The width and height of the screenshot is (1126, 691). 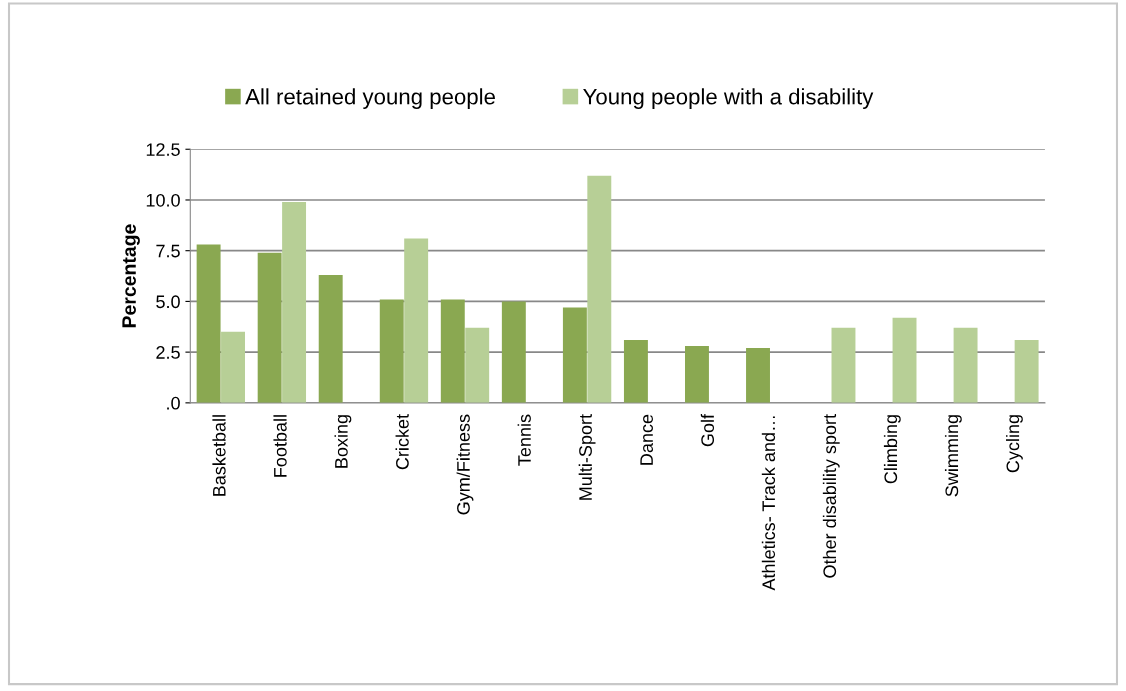 I want to click on legend-label: All retained young people, so click(x=370, y=98).